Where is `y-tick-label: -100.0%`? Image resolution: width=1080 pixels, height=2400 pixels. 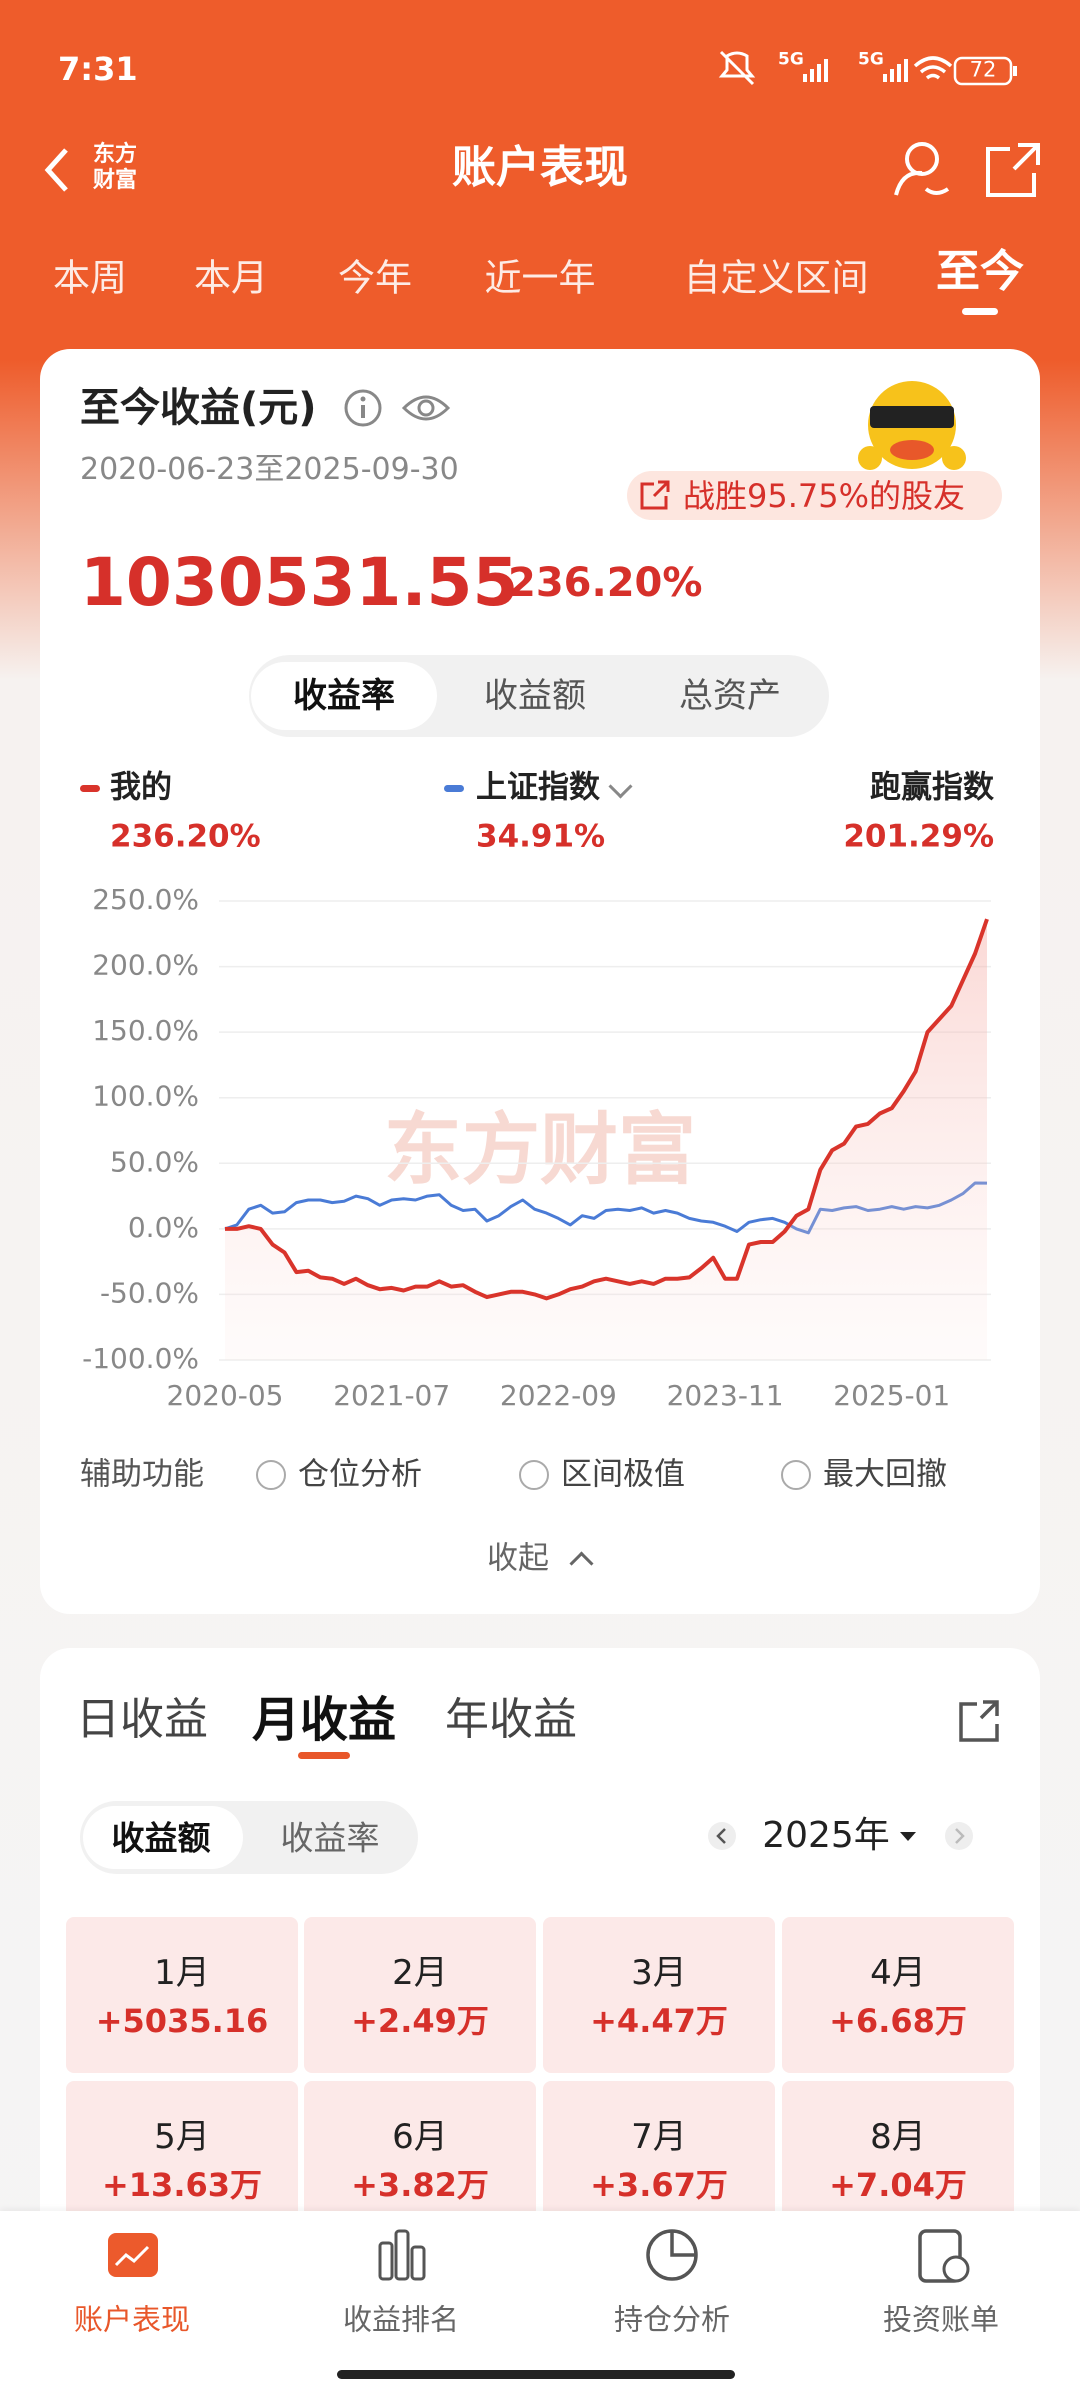
y-tick-label: -100.0% is located at coordinates (140, 1358).